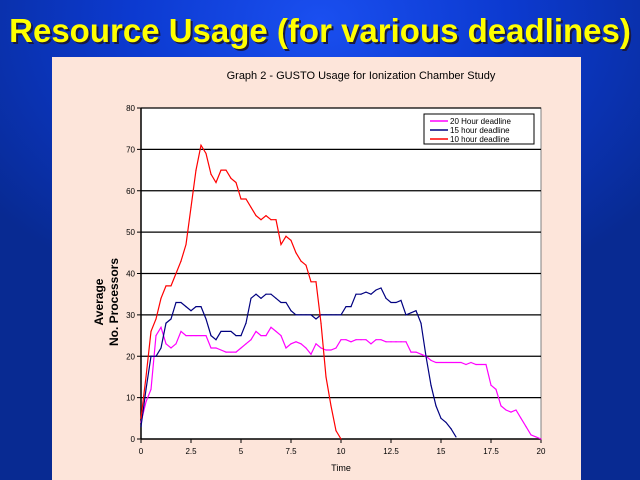  I want to click on y-tick-label: 0, so click(133, 439).